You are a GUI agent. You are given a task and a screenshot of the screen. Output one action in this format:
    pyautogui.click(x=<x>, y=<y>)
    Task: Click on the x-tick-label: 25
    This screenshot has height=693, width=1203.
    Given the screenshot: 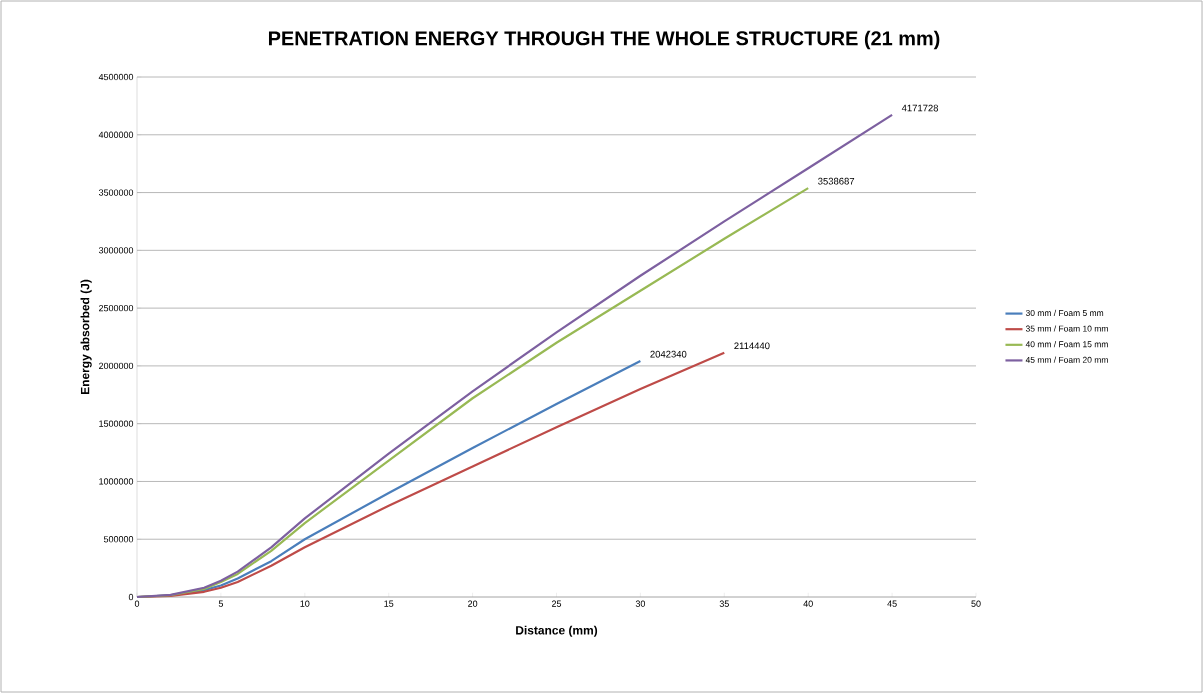 What is the action you would take?
    pyautogui.click(x=556, y=603)
    